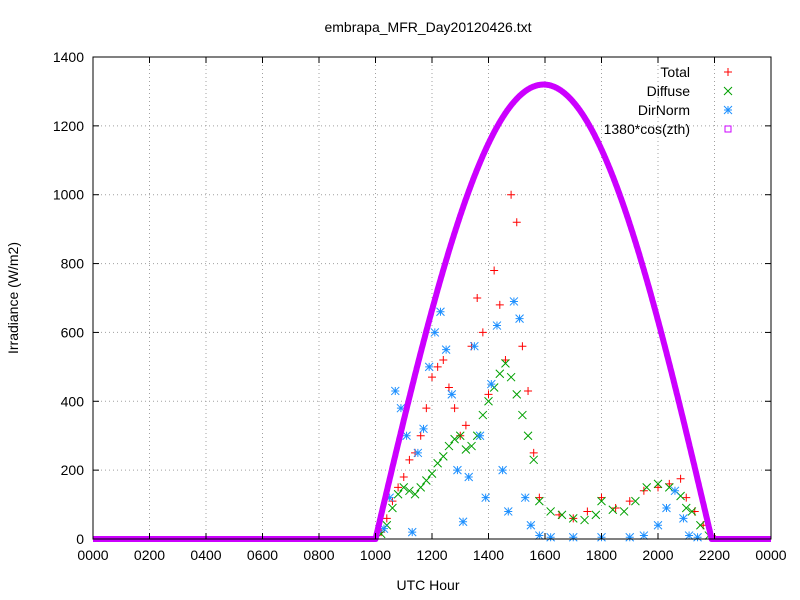 The width and height of the screenshot is (800, 600). What do you see at coordinates (92, 555) in the screenshot?
I see `x-tick-label: 0000` at bounding box center [92, 555].